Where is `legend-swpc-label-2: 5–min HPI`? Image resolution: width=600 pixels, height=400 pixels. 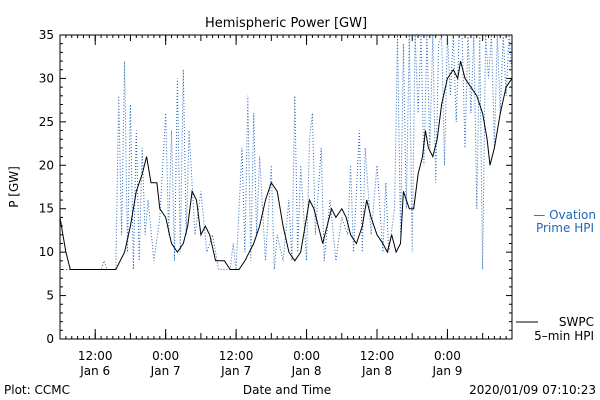
legend-swpc-label-2: 5–min HPI is located at coordinates (564, 336).